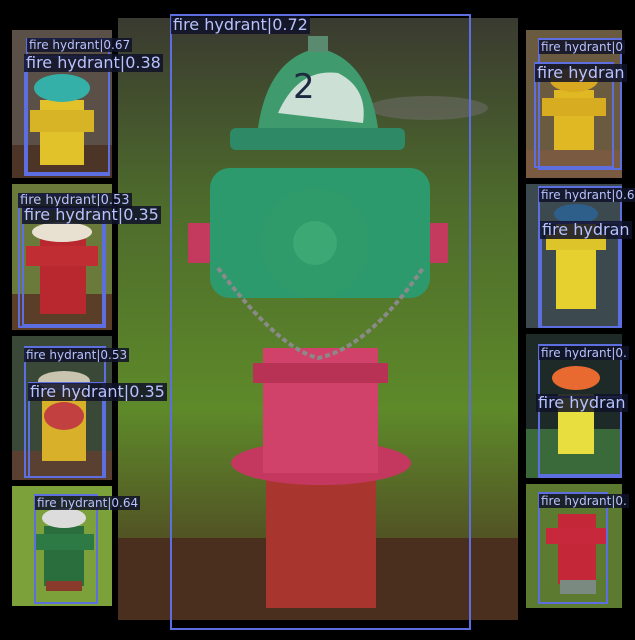 The image size is (635, 640). I want to click on detection-box-left-2b, so click(63, 267).